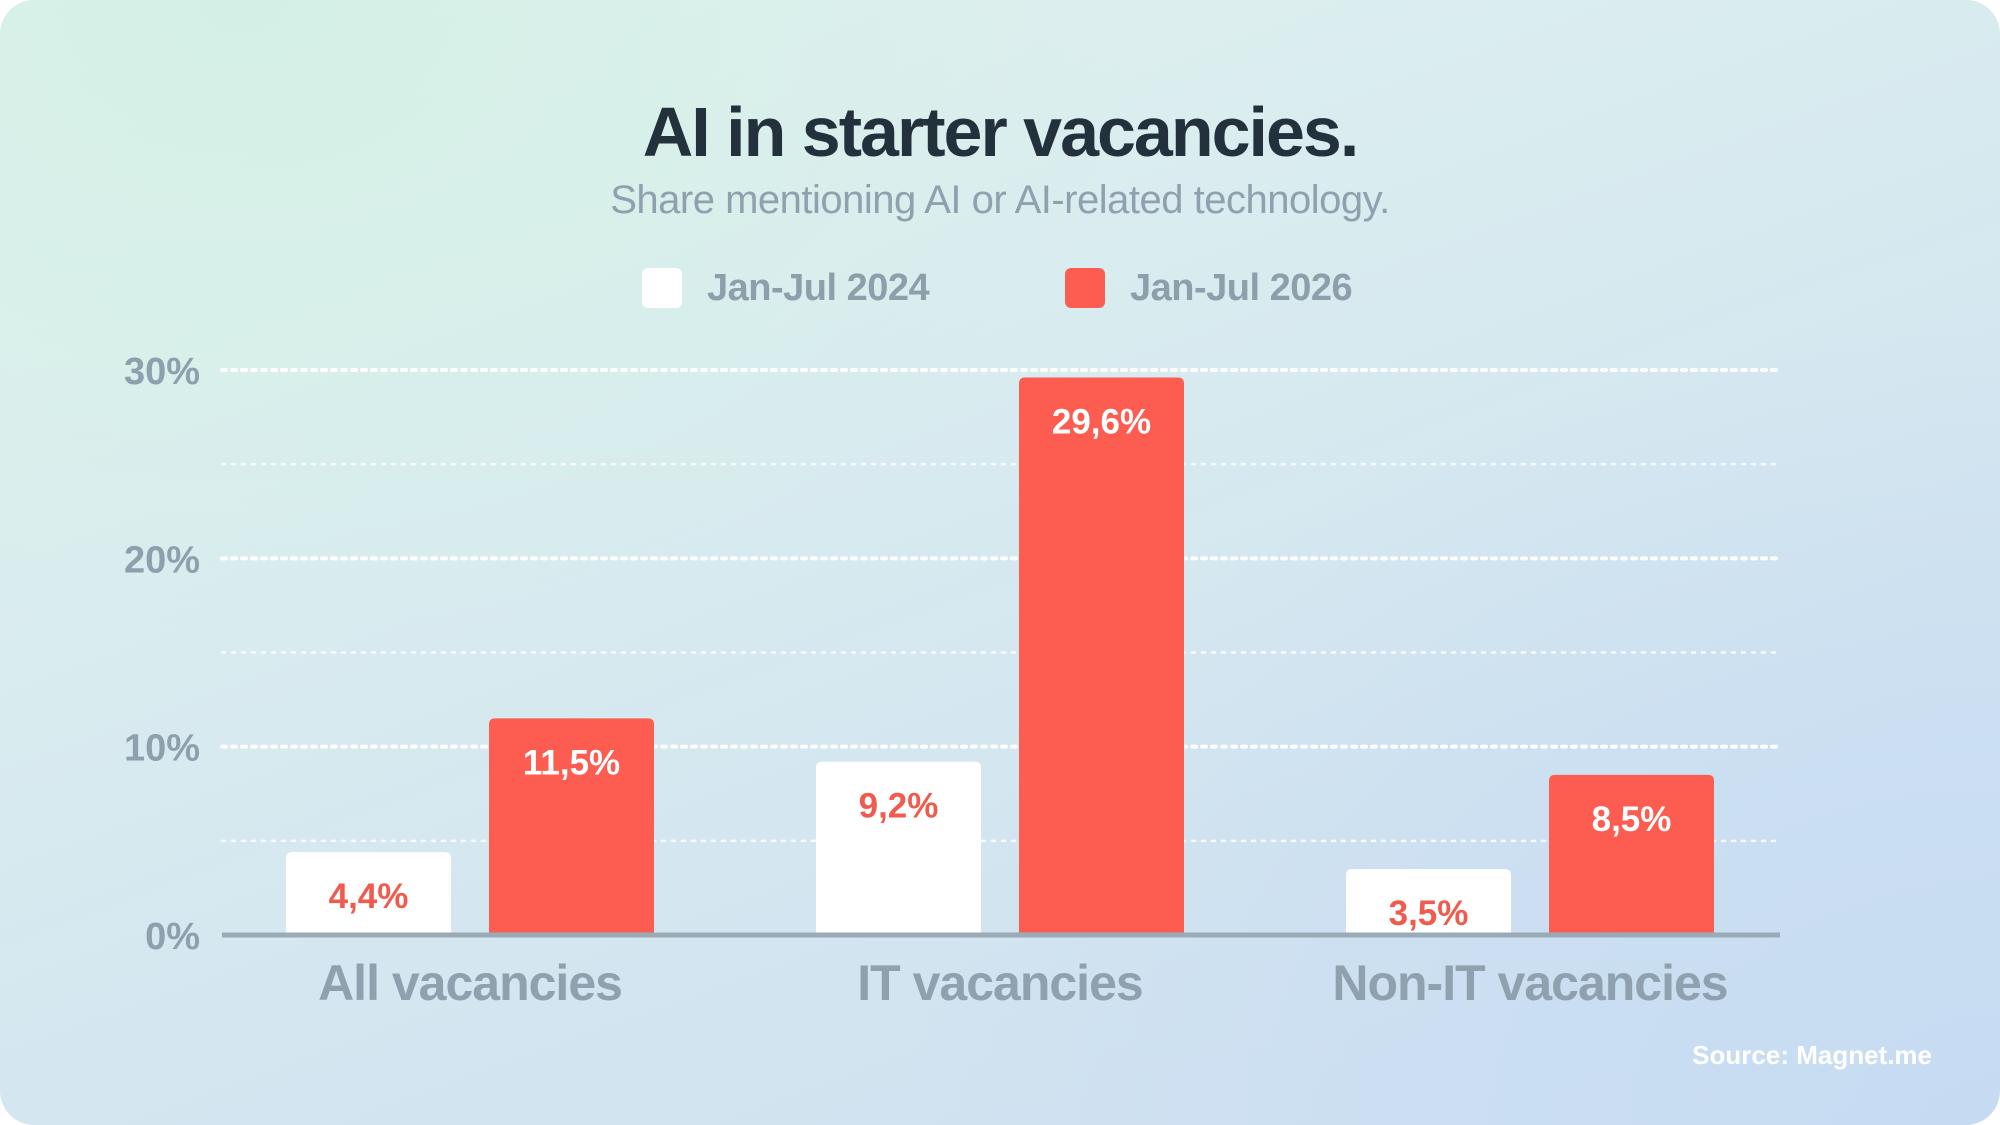  What do you see at coordinates (1529, 983) in the screenshot?
I see `x-category-label: Non-IT vacancies` at bounding box center [1529, 983].